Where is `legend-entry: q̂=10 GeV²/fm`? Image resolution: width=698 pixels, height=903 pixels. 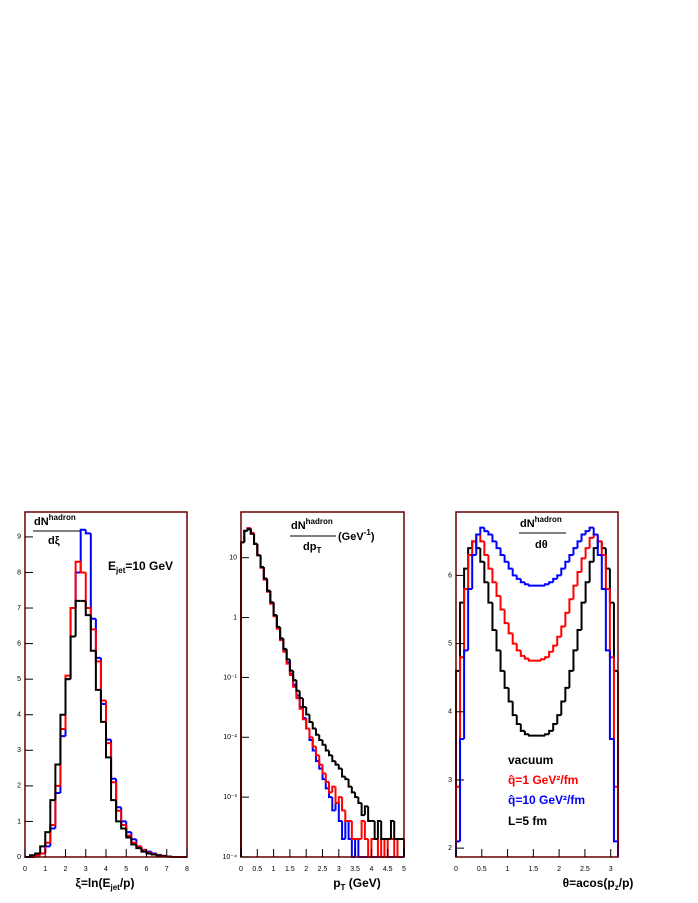
legend-entry: q̂=10 GeV²/fm is located at coordinates (546, 800).